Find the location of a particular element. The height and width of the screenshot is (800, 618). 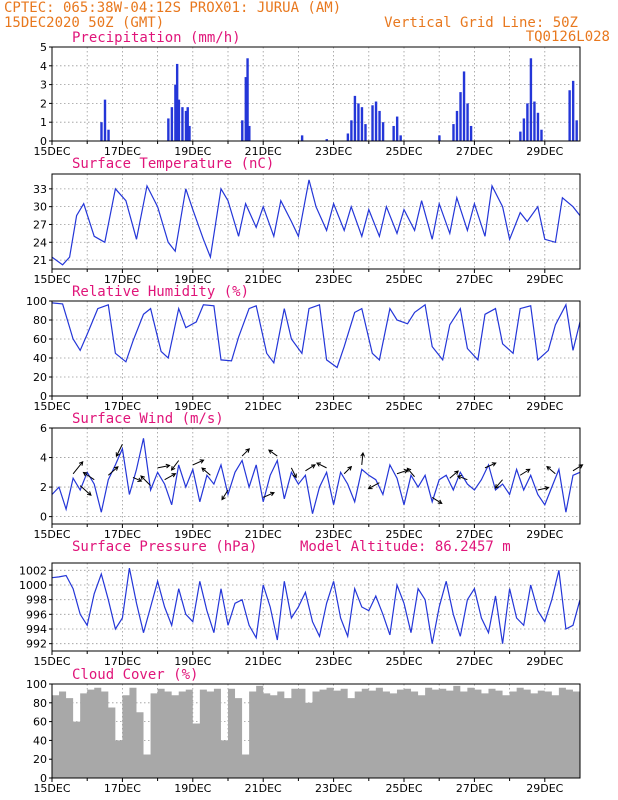

wind-xtick-label: 15DEC is located at coordinates (51, 534).